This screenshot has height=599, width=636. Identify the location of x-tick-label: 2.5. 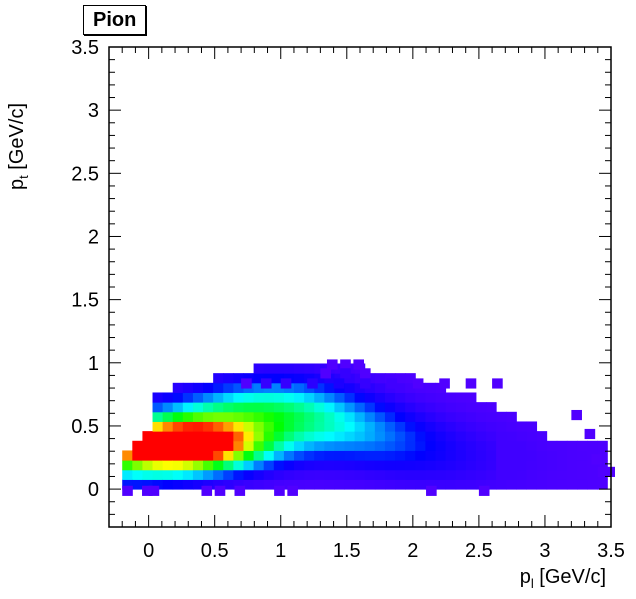
(479, 551).